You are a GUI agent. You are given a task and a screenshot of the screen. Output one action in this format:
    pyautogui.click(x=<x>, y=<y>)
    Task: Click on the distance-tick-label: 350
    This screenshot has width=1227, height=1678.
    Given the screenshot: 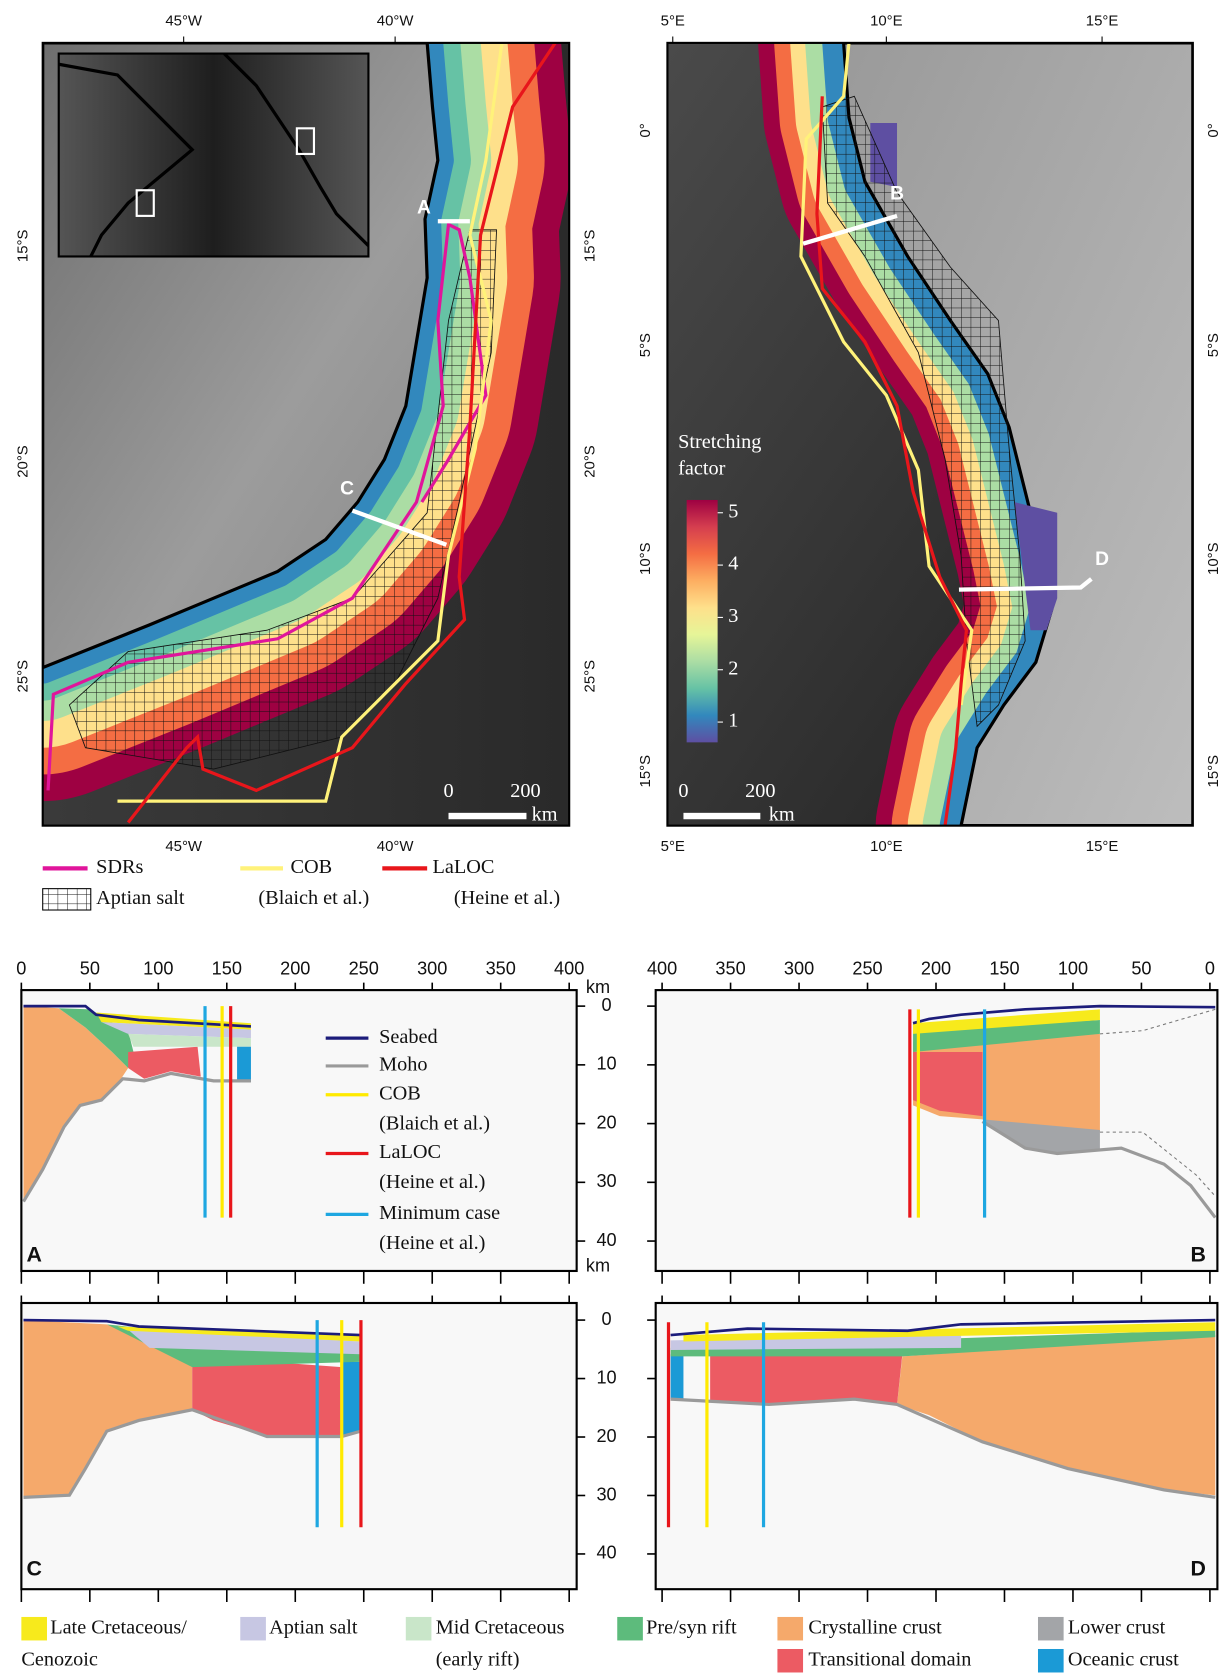 What is the action you would take?
    pyautogui.click(x=730, y=969)
    